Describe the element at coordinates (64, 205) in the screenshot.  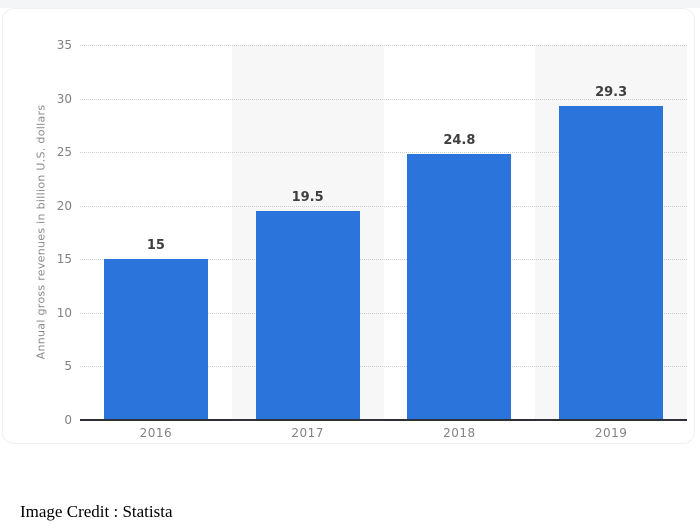
I see `y-tick-label: 20` at that location.